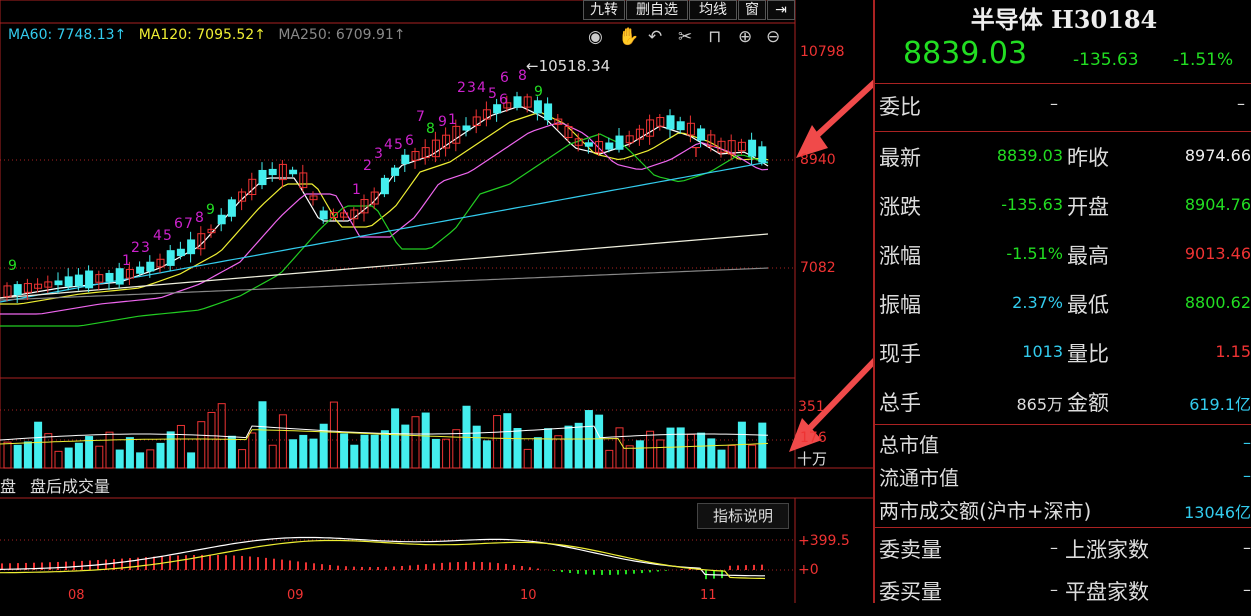 The height and width of the screenshot is (616, 1251). What do you see at coordinates (629, 37) in the screenshot?
I see `hand-icon: ✋` at bounding box center [629, 37].